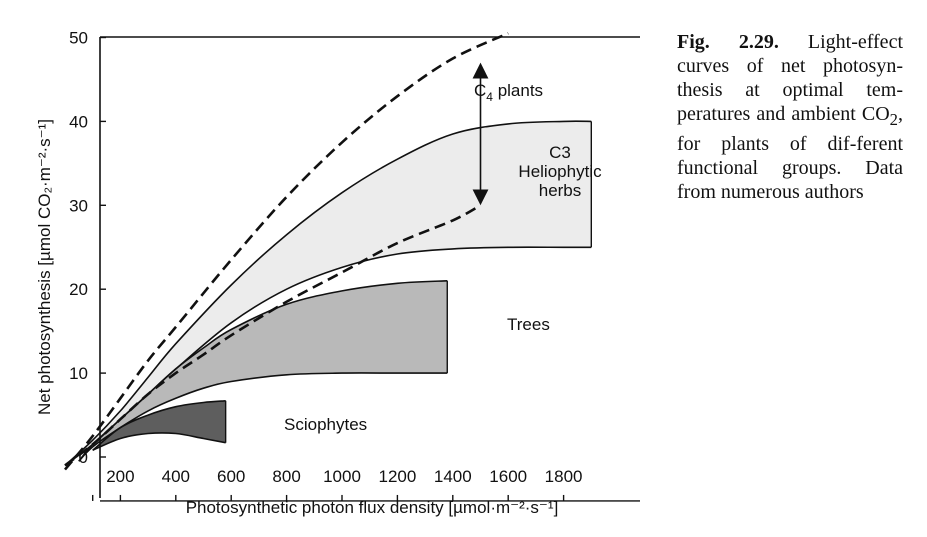  Describe the element at coordinates (508, 92) in the screenshot. I see `label-c4-plants: C4 plants` at that location.